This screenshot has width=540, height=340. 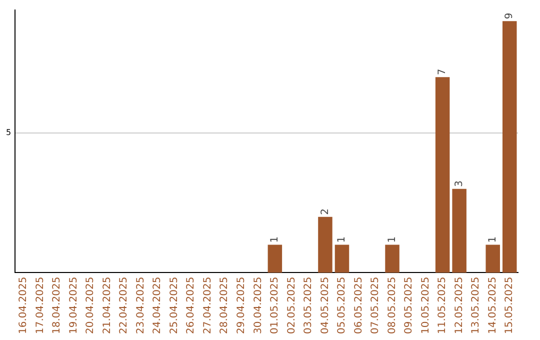 I want to click on x-tick-label: 26.04.2025, so click(x=191, y=305).